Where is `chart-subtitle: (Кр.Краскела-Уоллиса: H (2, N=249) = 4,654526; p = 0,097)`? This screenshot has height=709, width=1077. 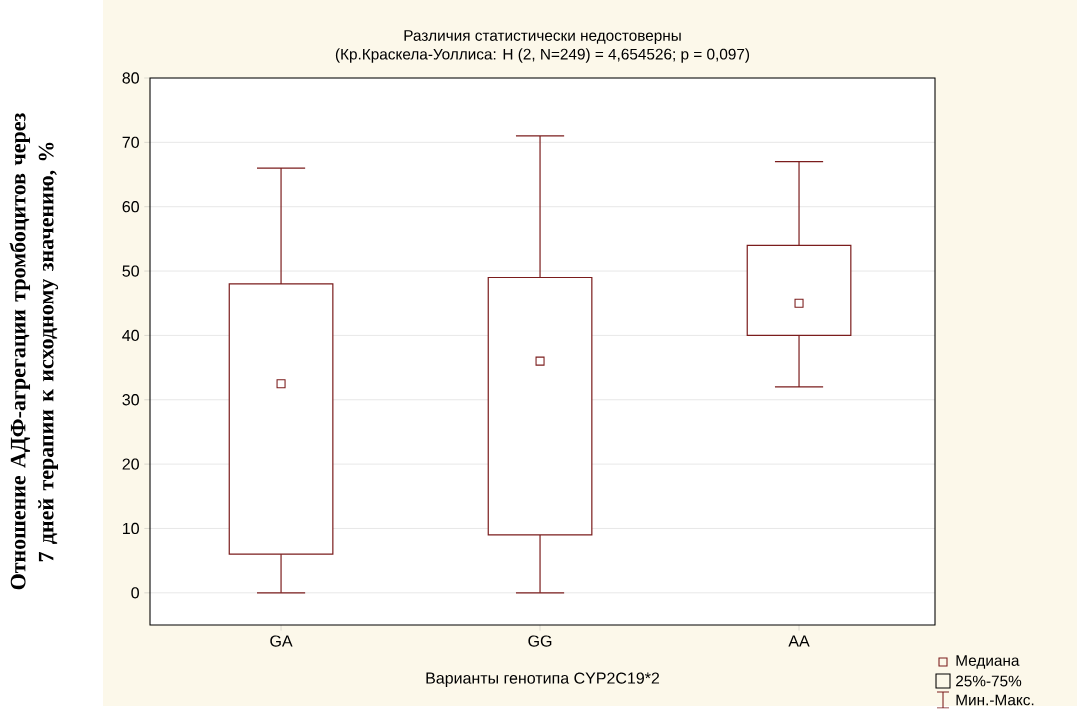 chart-subtitle: (Кр.Краскела-Уоллиса: H (2, N=249) = 4,654526; p = 0,097) is located at coordinates (542, 55).